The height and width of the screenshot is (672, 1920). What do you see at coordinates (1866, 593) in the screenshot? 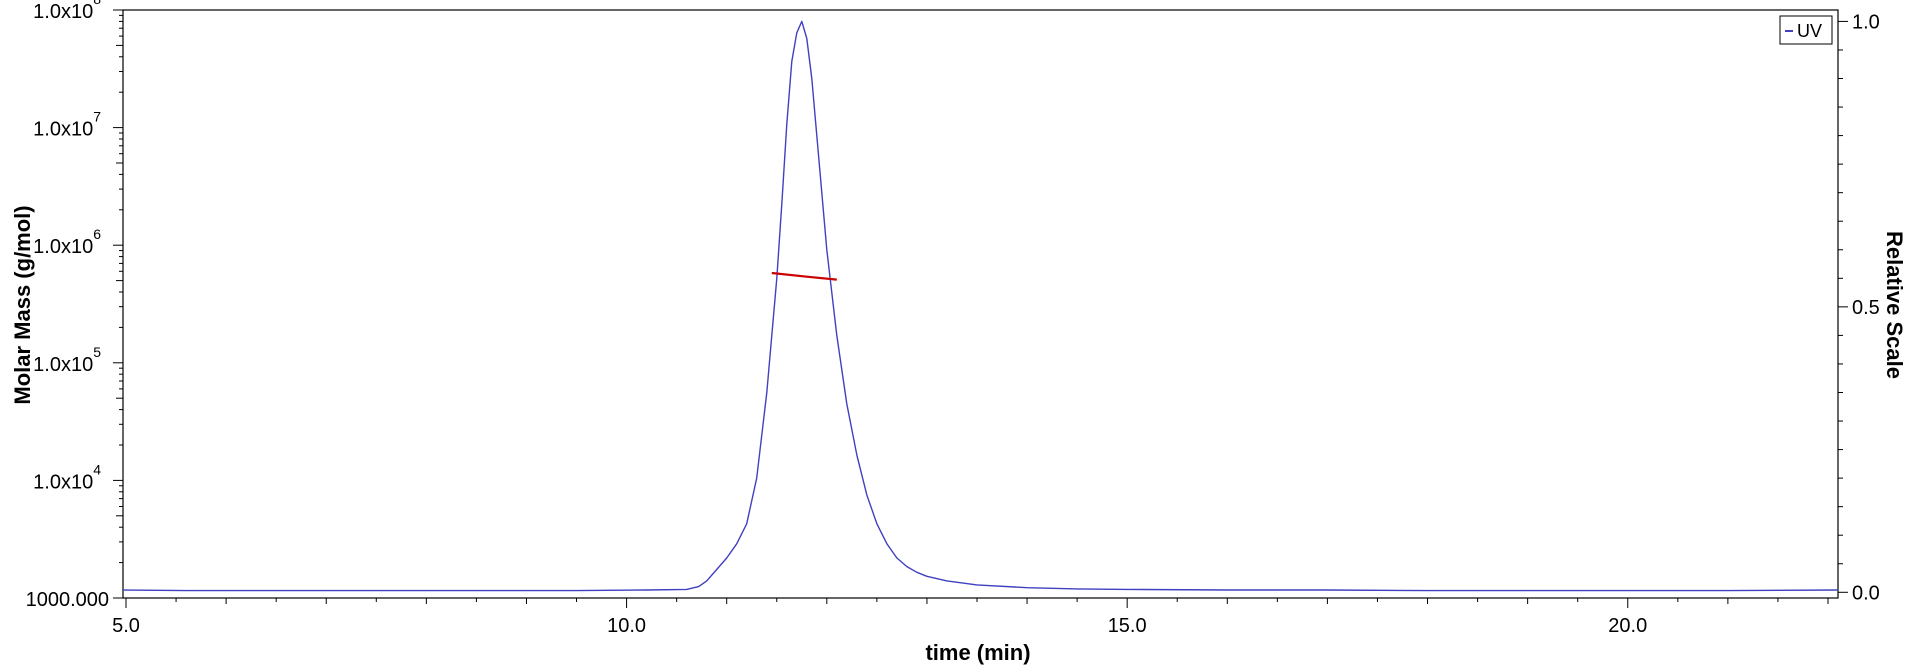
I see `y-right-tick-label: 0.0` at bounding box center [1866, 593].